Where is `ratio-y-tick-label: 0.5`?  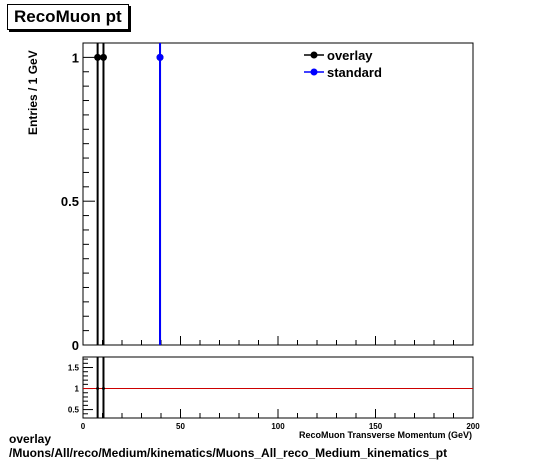
ratio-y-tick-label: 0.5 is located at coordinates (74, 410).